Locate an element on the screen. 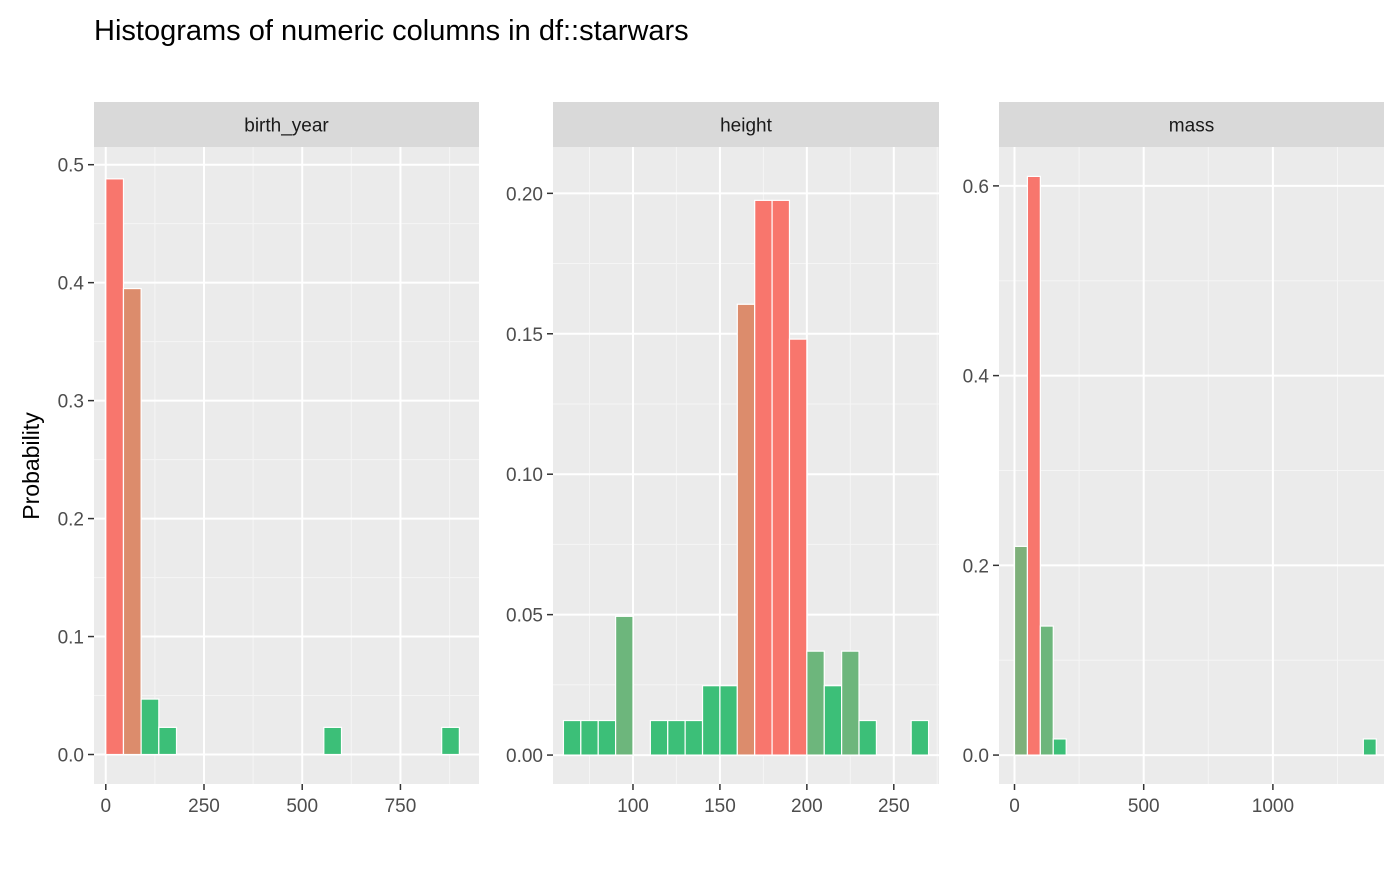 The height and width of the screenshot is (871, 1400). y-tick-label: 0.15 is located at coordinates (524, 335).